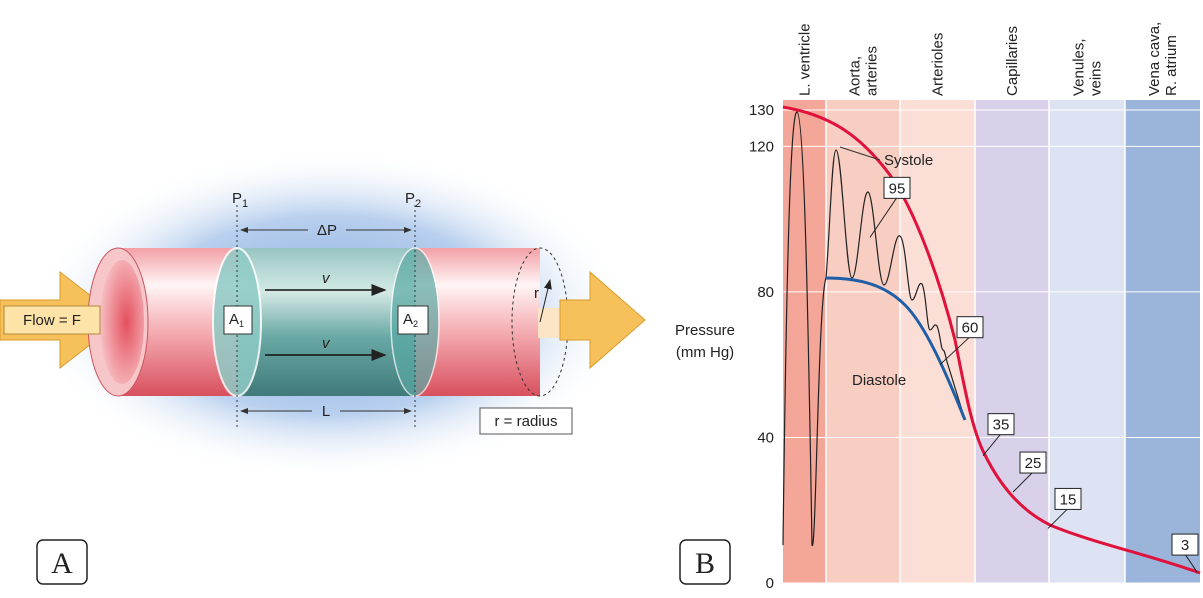 The image size is (1203, 598). I want to click on region-label: Capillaries, so click(1012, 61).